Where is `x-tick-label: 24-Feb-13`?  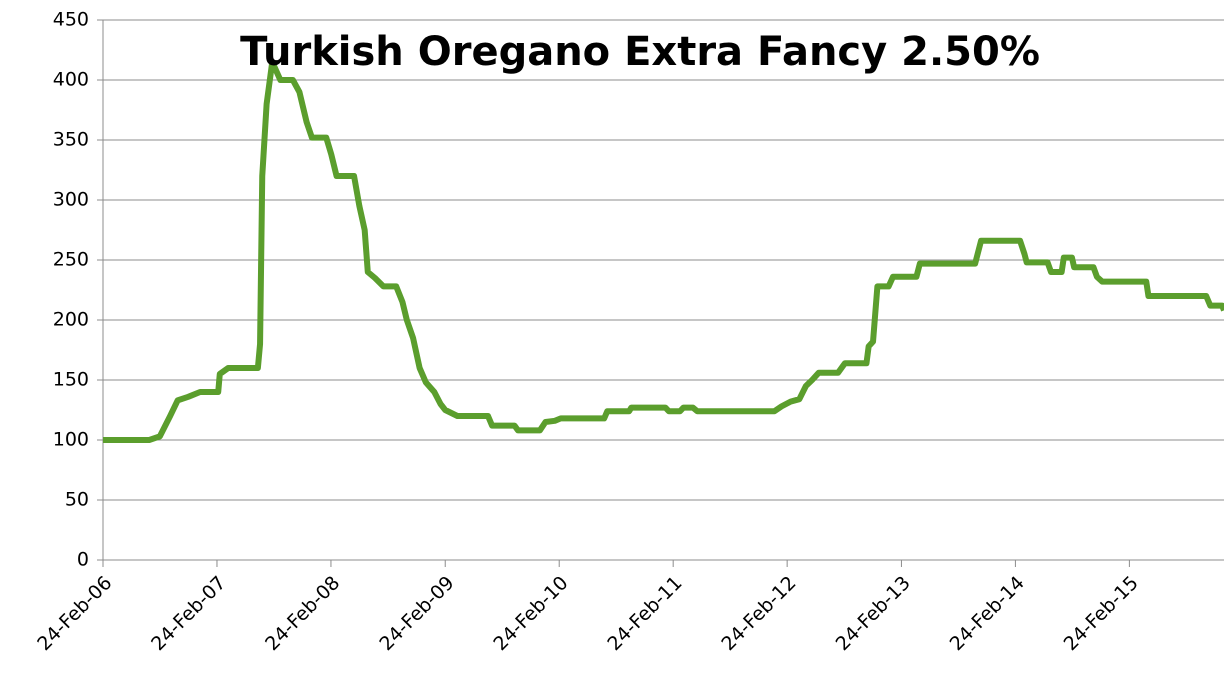 x-tick-label: 24-Feb-13 is located at coordinates (873, 613).